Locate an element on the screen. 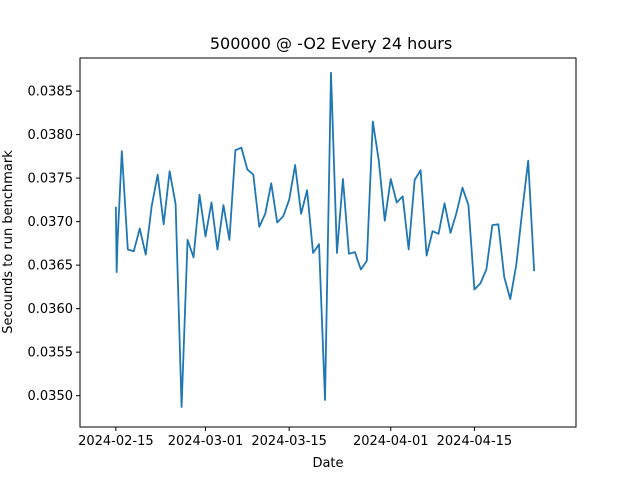  x-tick-label: 2024-04-01 is located at coordinates (391, 441).